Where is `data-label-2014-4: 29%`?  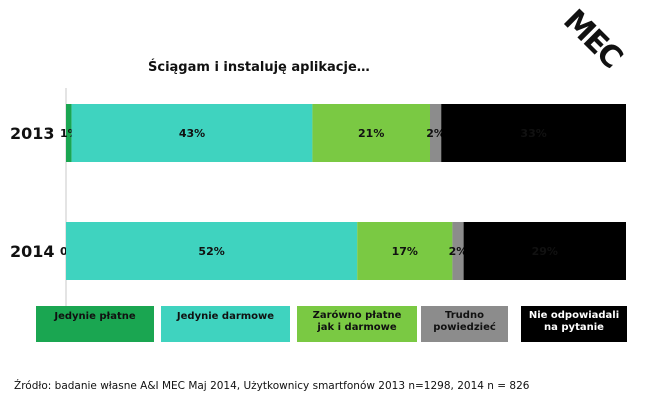 data-label-2014-4: 29% is located at coordinates (545, 251).